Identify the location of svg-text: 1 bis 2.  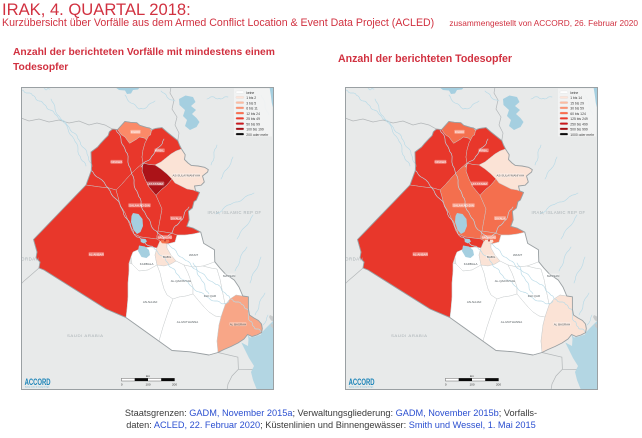
(251, 98).